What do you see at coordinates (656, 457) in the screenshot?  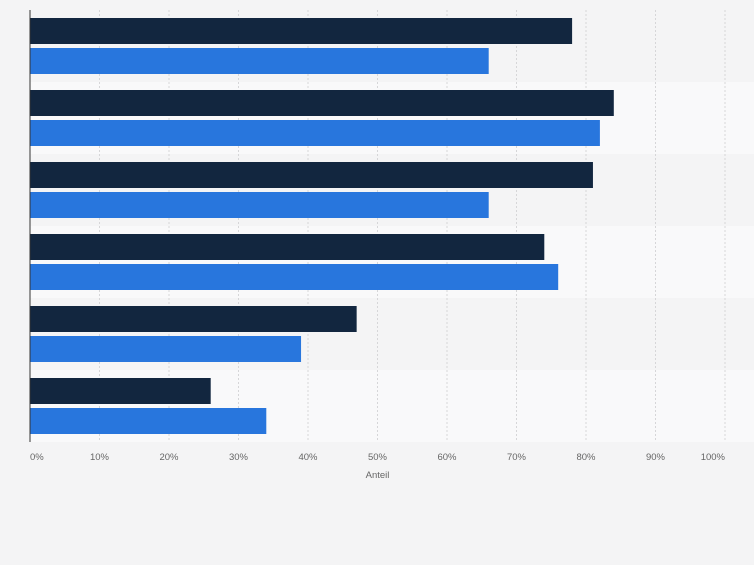 I see `x-tick-label: 90%` at bounding box center [656, 457].